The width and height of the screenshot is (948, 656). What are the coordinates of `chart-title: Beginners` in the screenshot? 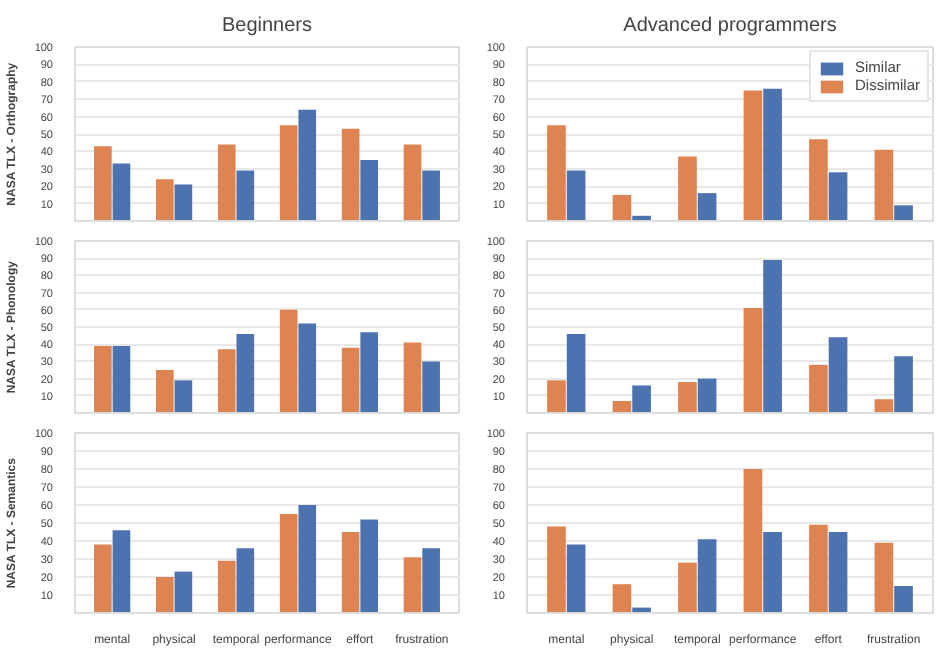 It's located at (267, 26).